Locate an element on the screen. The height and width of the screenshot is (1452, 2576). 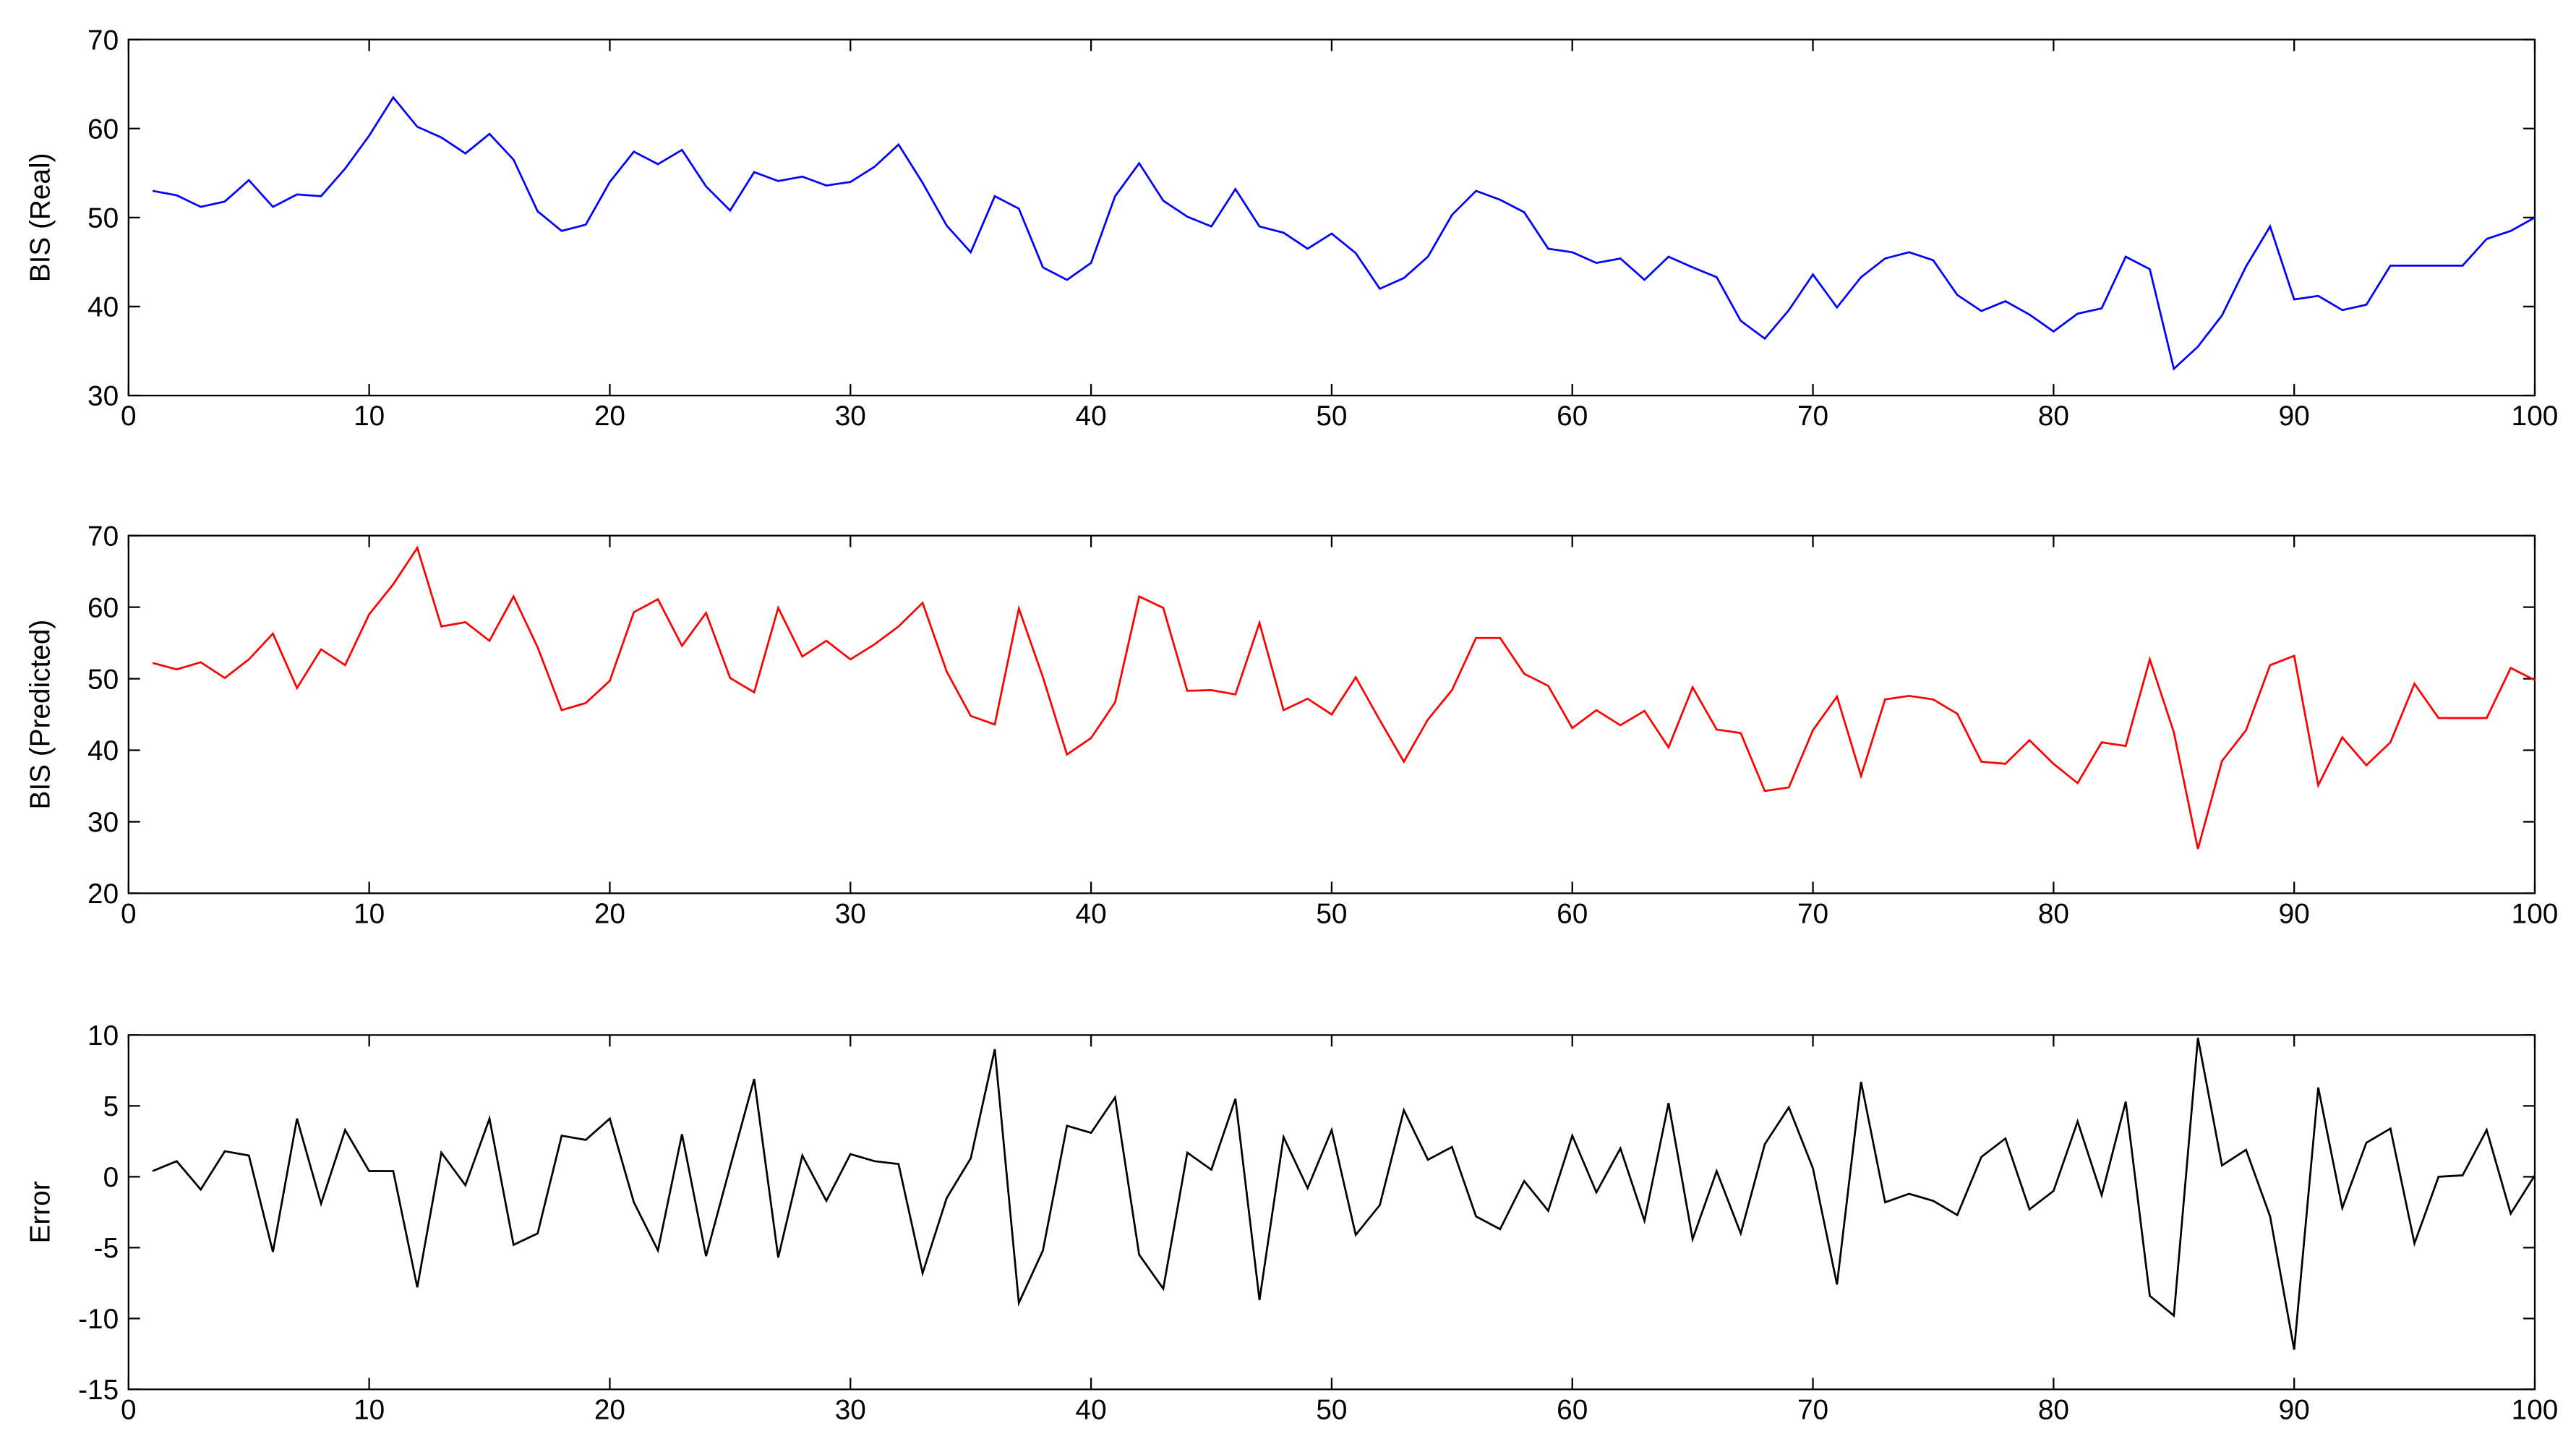
y-tick-label: 10 is located at coordinates (103, 1035).